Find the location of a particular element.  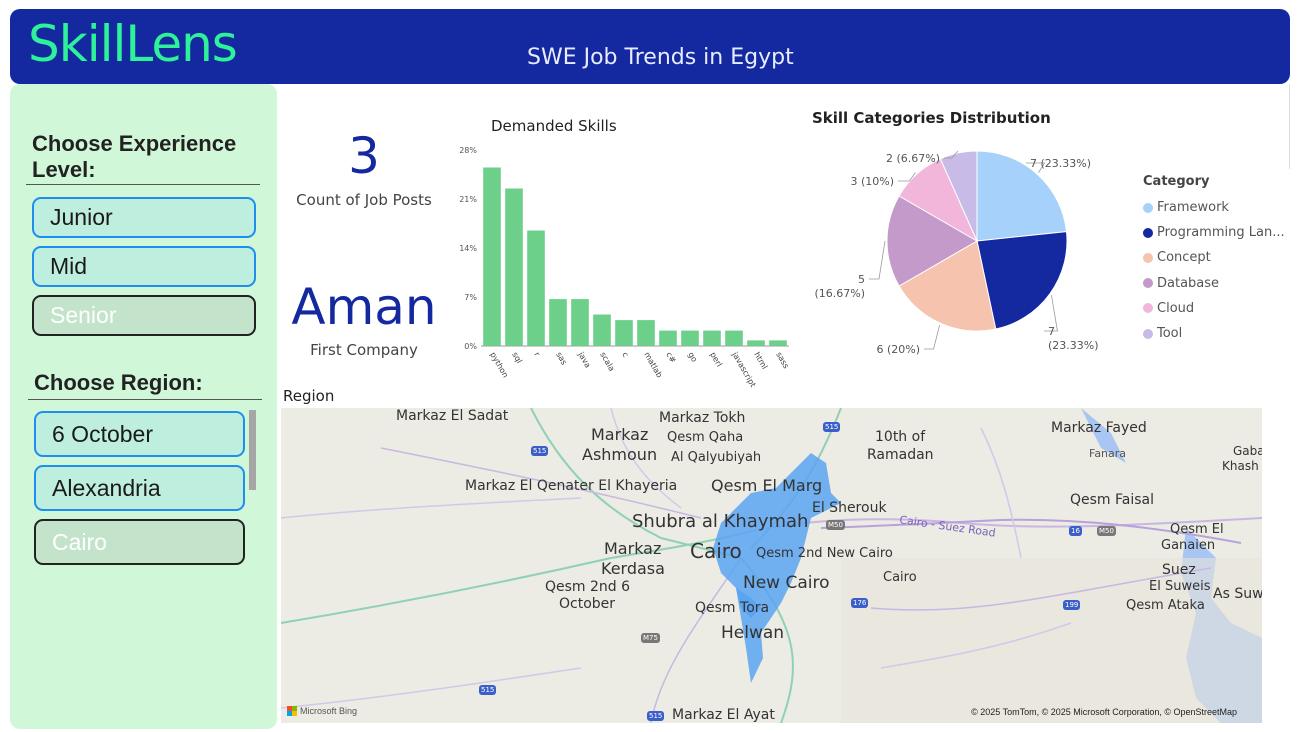

region-scrollbar is located at coordinates (252, 450).